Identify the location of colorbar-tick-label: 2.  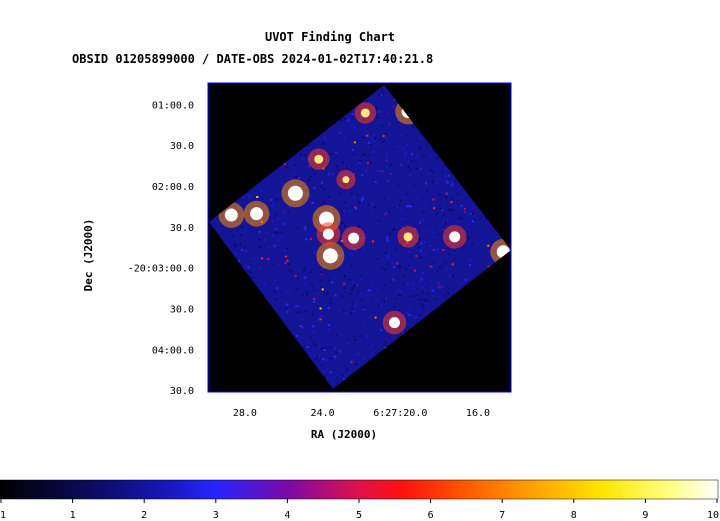
(144, 515).